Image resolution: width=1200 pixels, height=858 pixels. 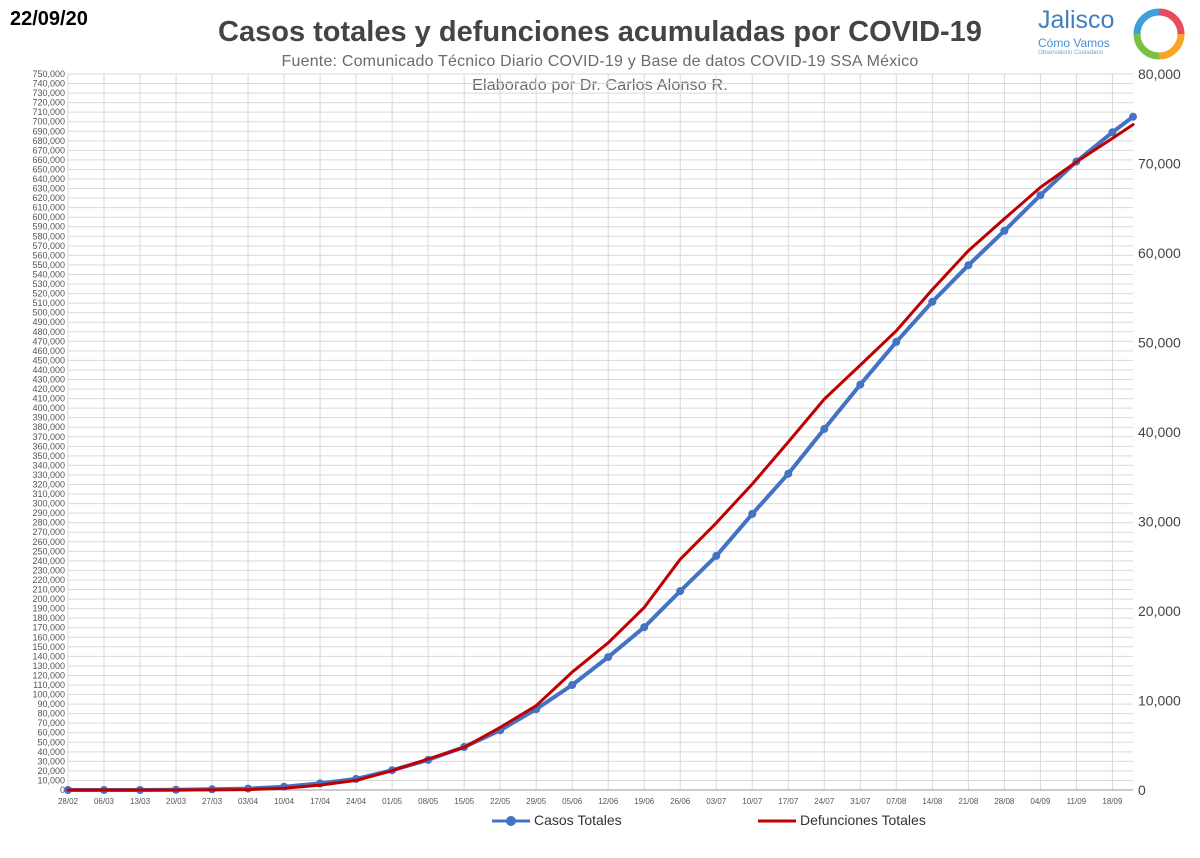 What do you see at coordinates (48, 274) in the screenshot?
I see `y-left-tick-label: 540,000` at bounding box center [48, 274].